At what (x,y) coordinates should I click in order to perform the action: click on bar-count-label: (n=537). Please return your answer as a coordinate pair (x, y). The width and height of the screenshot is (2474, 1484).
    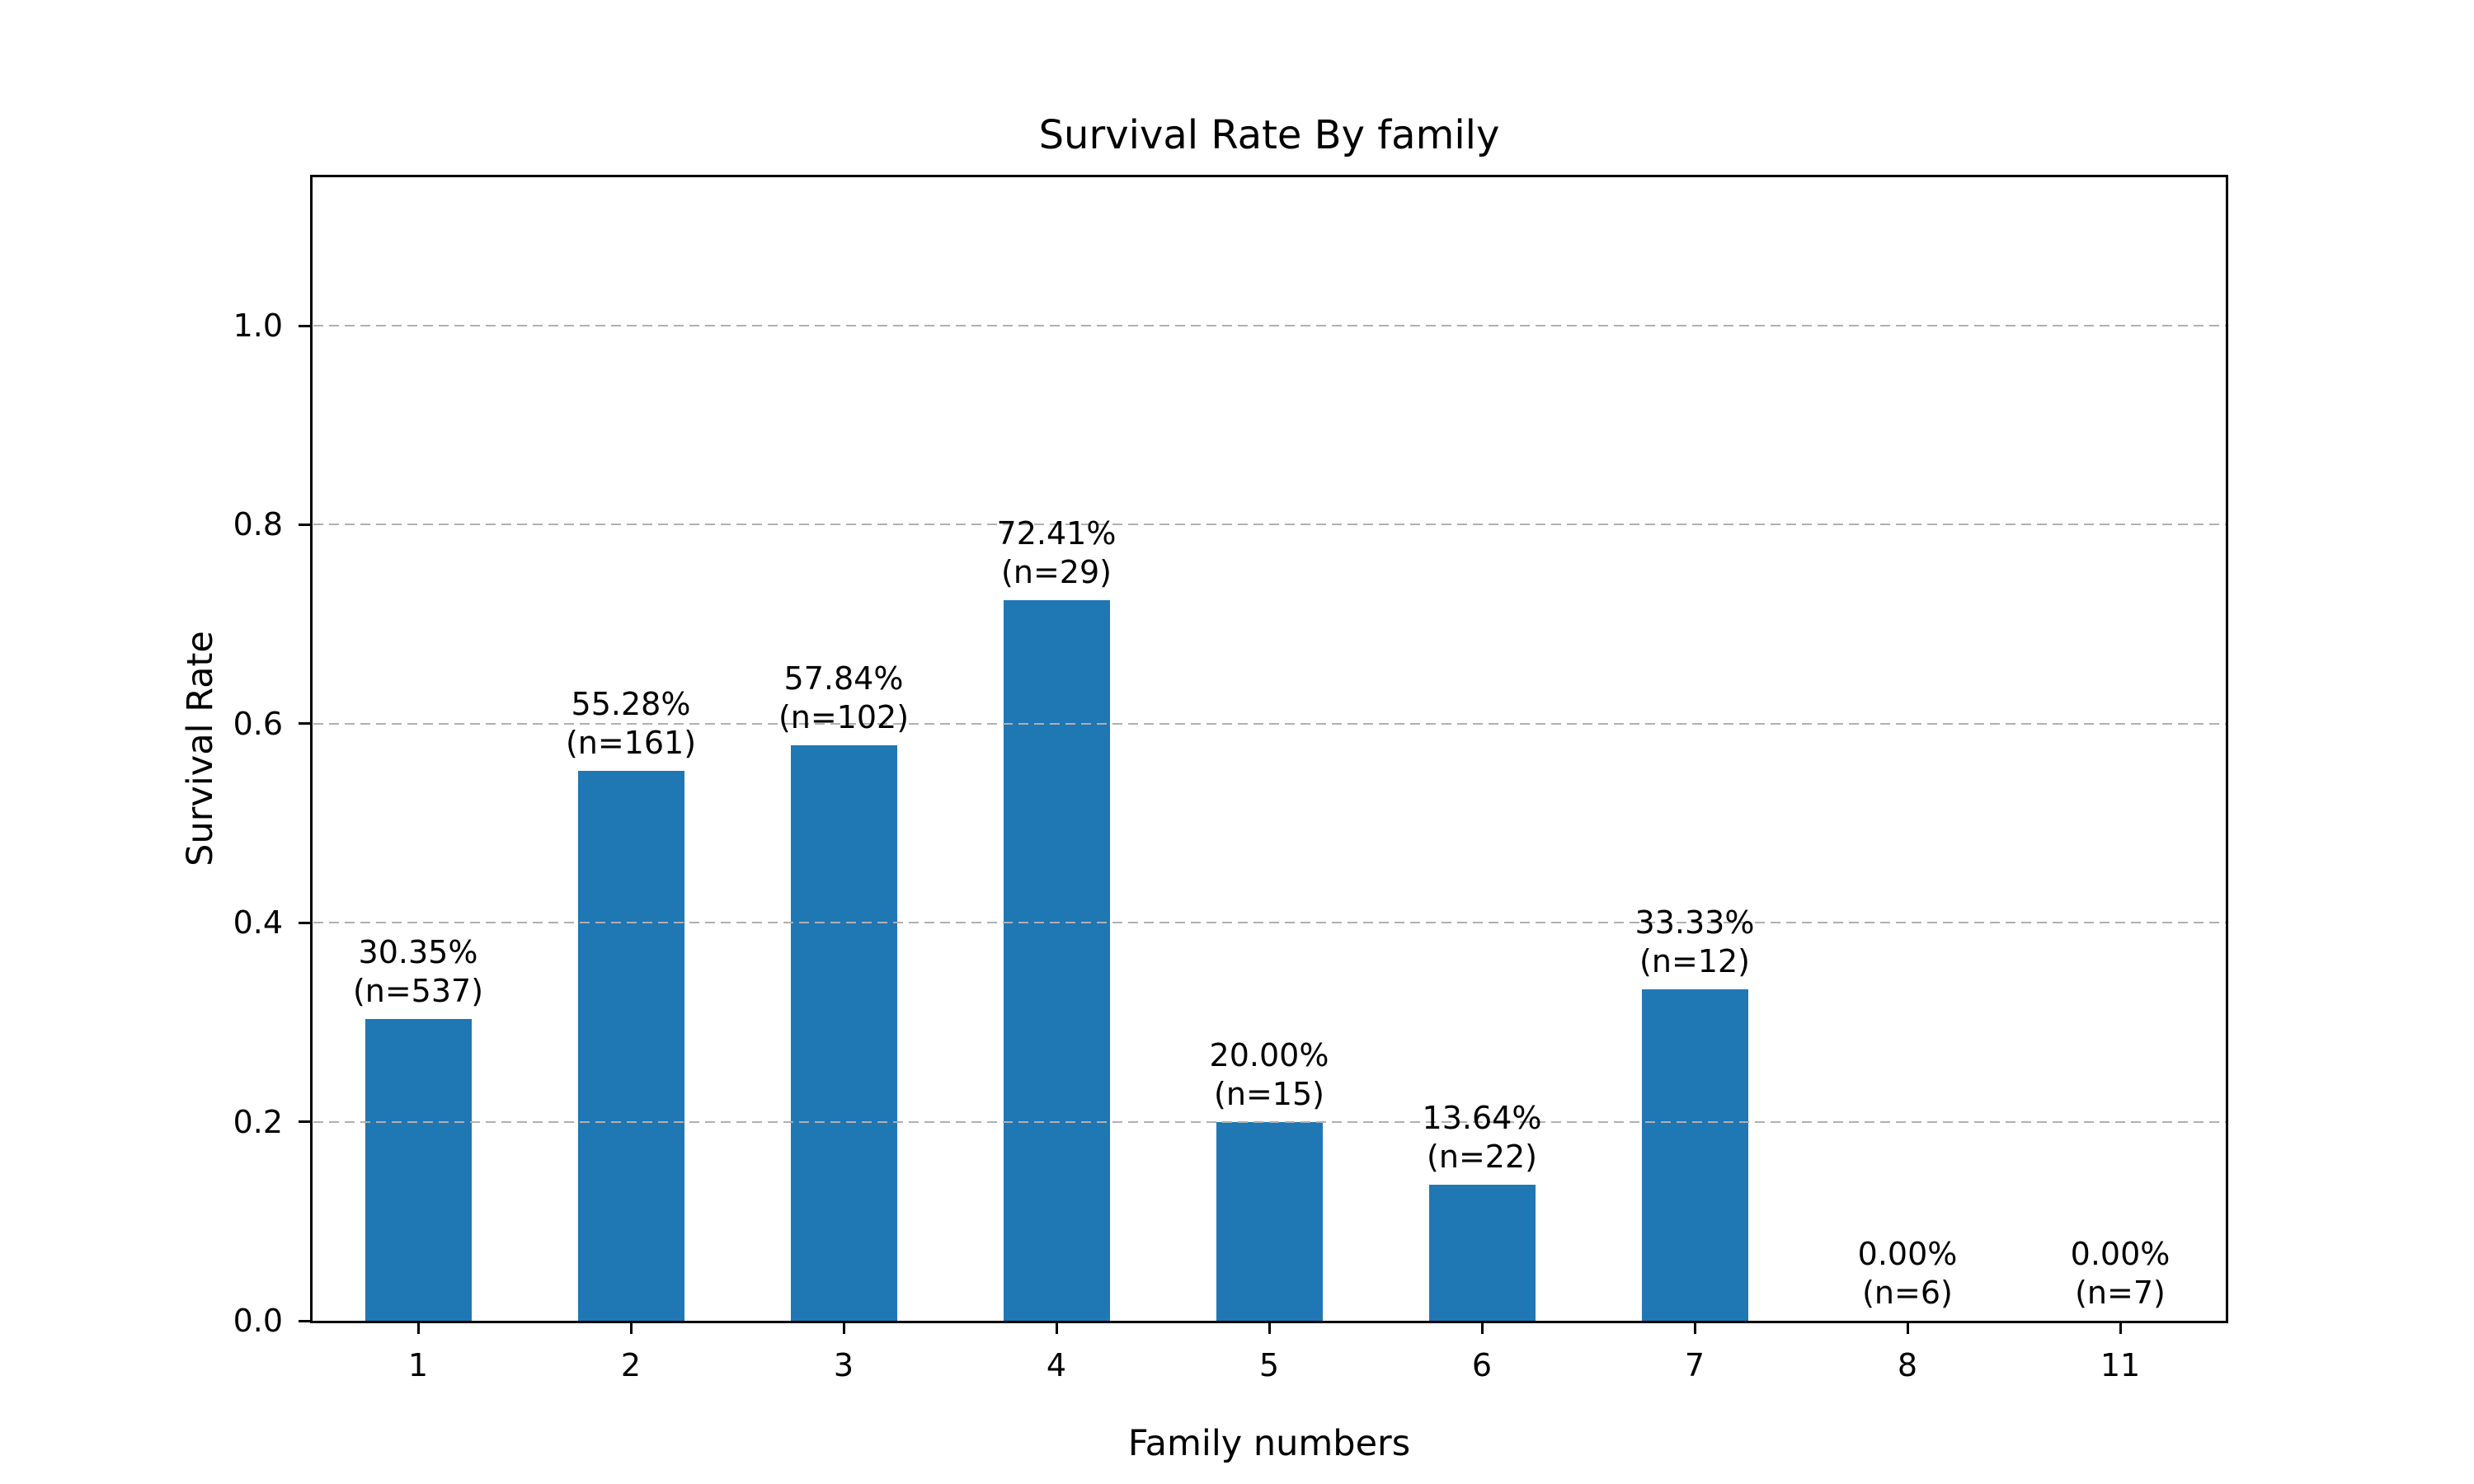
    Looking at the image, I should click on (418, 991).